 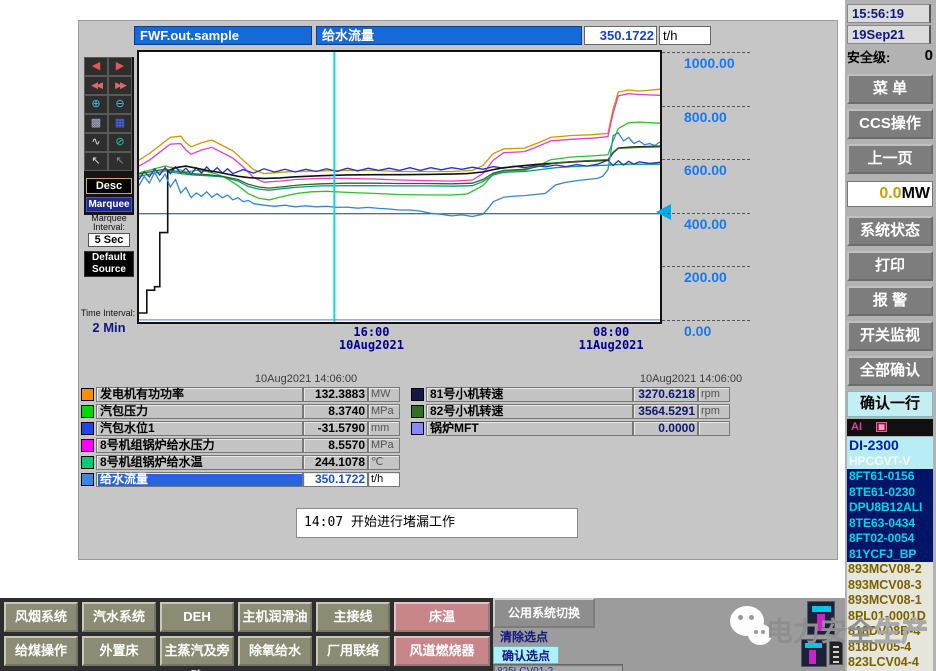 What do you see at coordinates (197, 653) in the screenshot?
I see `nav-button-主蒸汽及旁路: 主蒸汽及旁路` at bounding box center [197, 653].